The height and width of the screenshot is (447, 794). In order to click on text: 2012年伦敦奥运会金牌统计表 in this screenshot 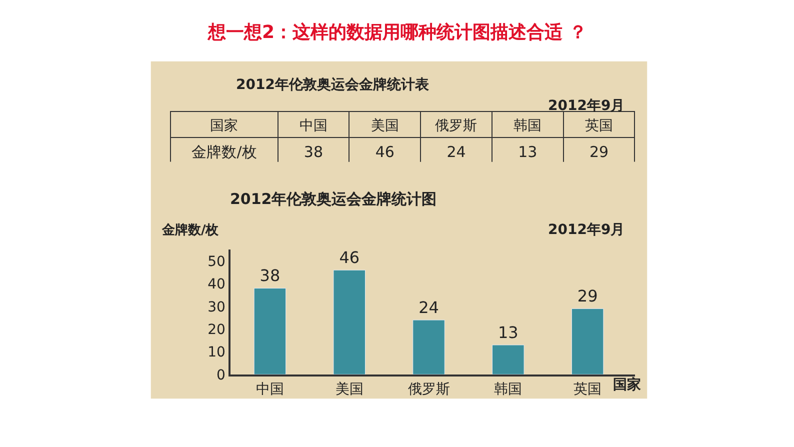, I will do `click(333, 84)`.